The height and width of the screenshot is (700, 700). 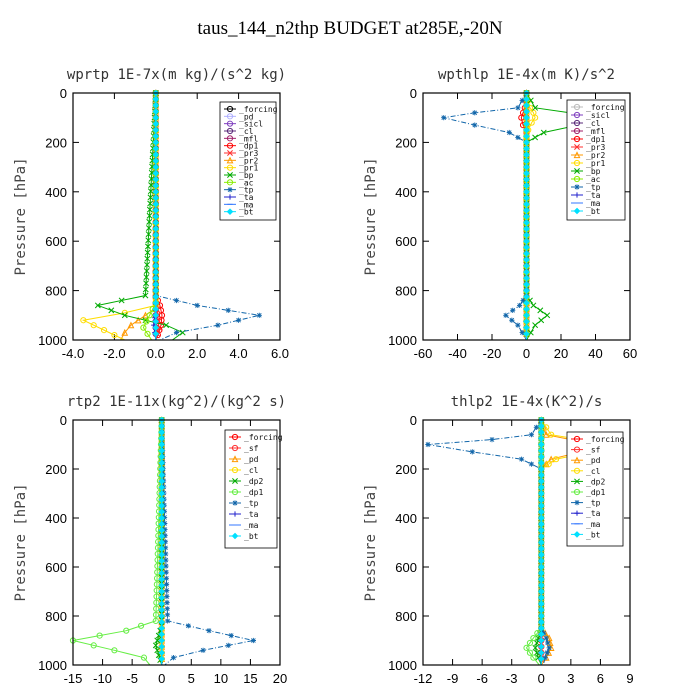 What do you see at coordinates (593, 195) in the screenshot?
I see `legend-entry: _ta` at bounding box center [593, 195].